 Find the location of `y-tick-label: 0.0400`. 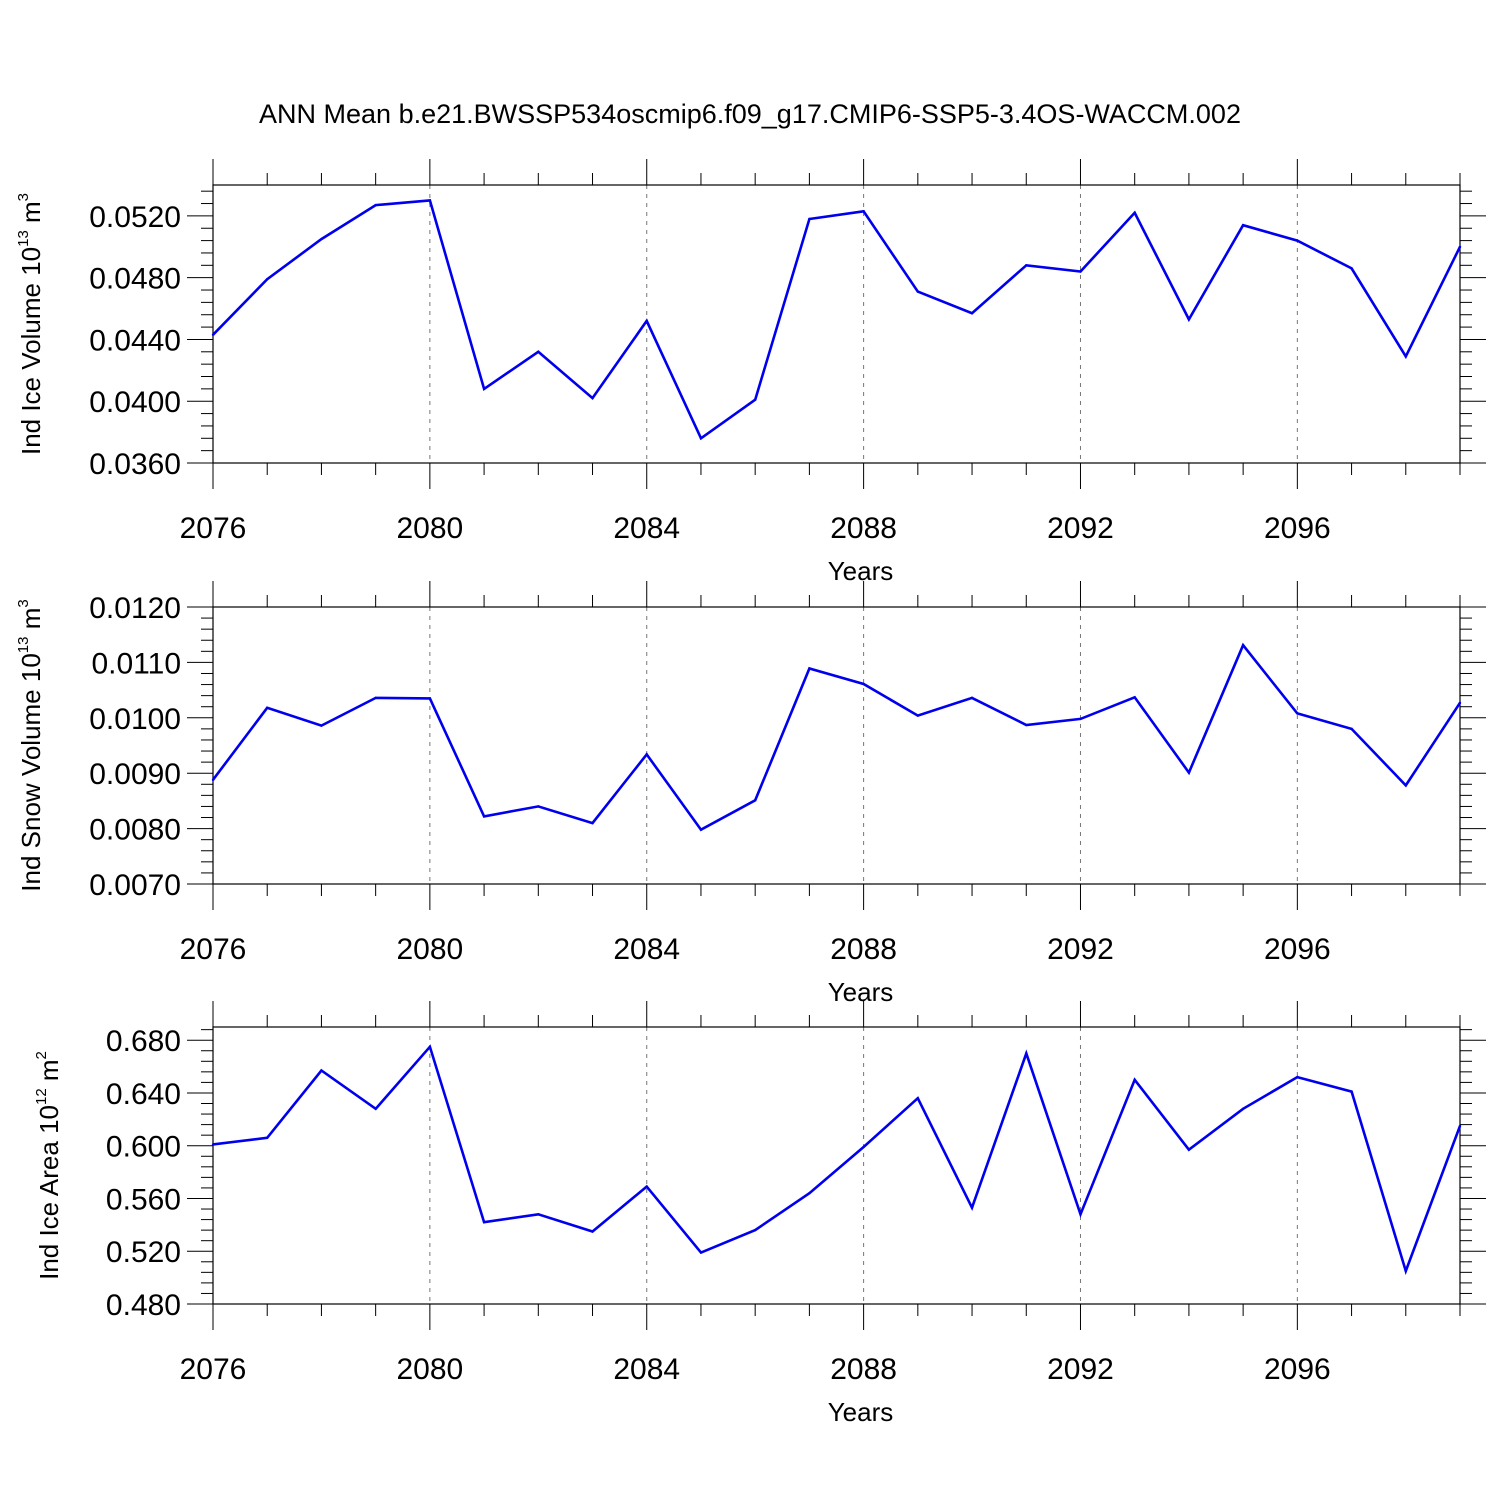

y-tick-label: 0.0400 is located at coordinates (135, 402).